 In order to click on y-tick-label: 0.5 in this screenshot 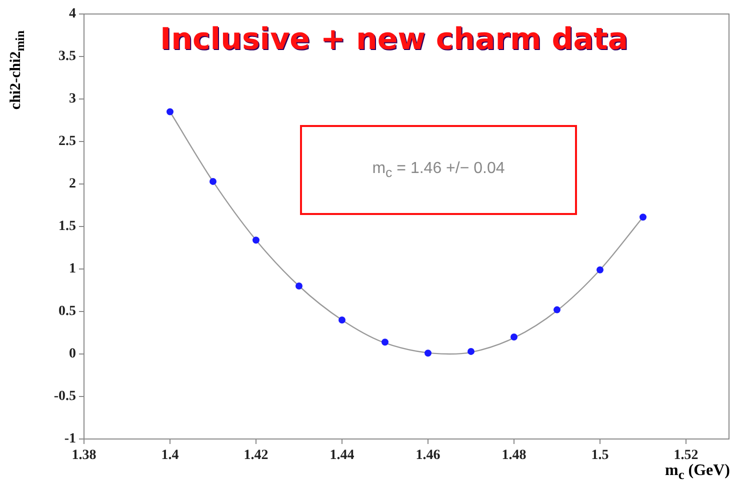, I will do `click(67, 312)`.